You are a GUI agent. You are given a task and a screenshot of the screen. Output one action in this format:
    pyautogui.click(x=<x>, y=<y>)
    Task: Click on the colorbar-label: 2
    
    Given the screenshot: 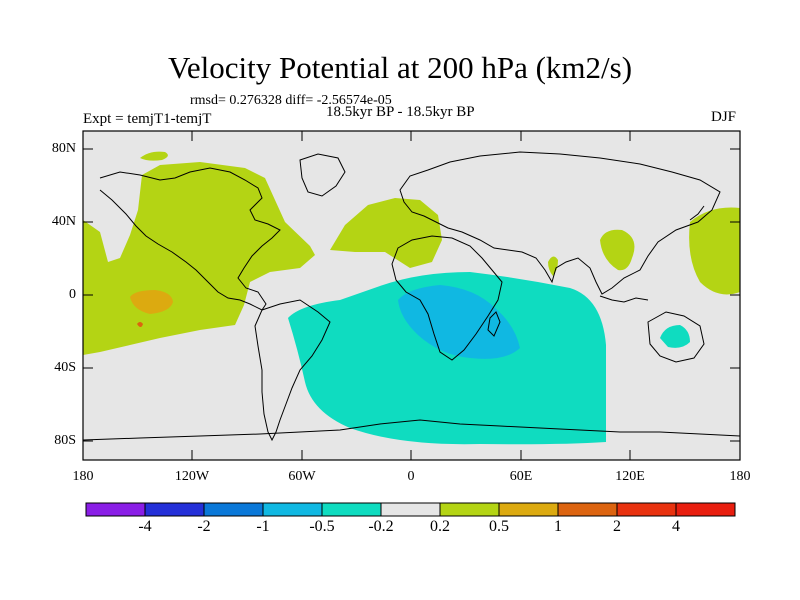 What is the action you would take?
    pyautogui.click(x=617, y=526)
    